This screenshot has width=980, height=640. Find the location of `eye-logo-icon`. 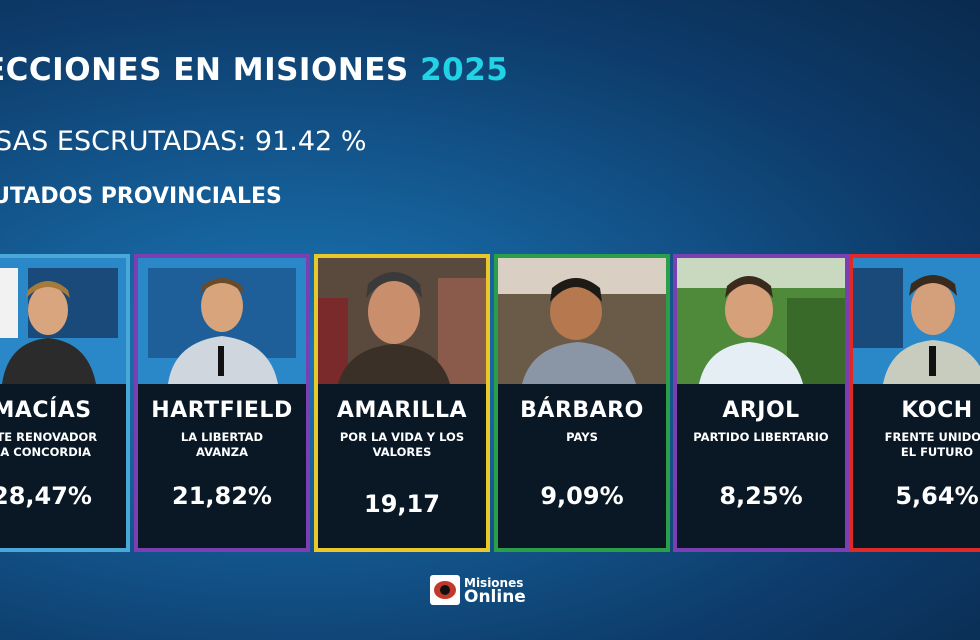

eye-logo-icon is located at coordinates (445, 590).